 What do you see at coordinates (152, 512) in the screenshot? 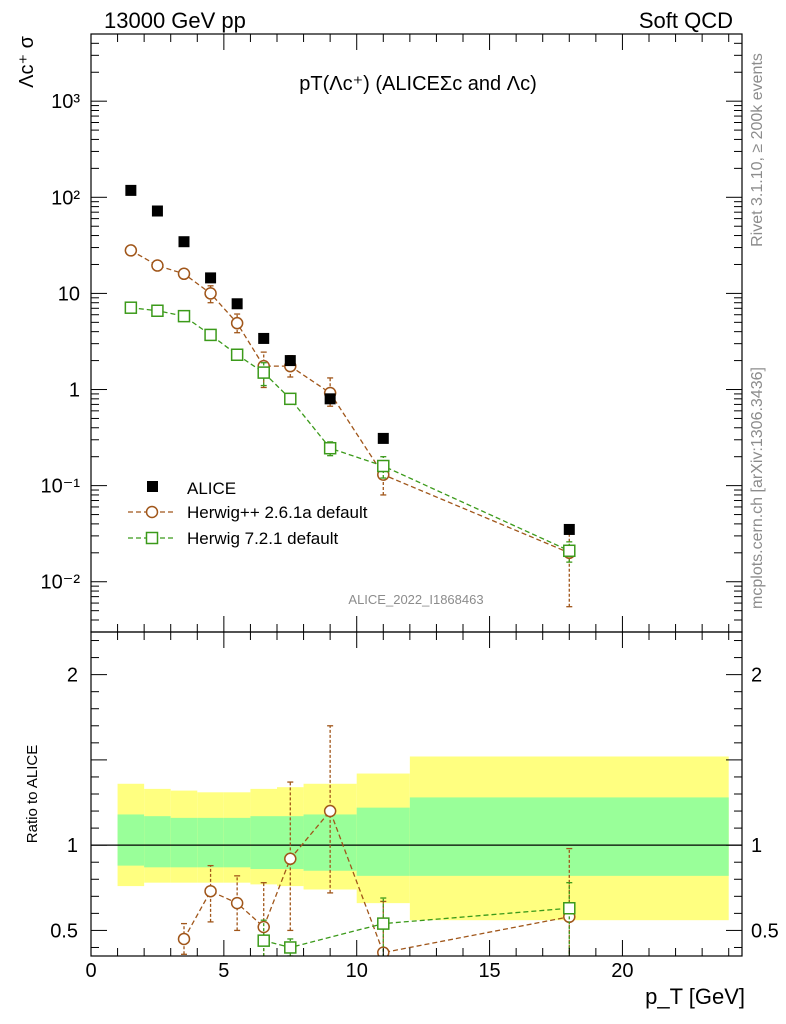
I see `legend-marker-herwigpp` at bounding box center [152, 512].